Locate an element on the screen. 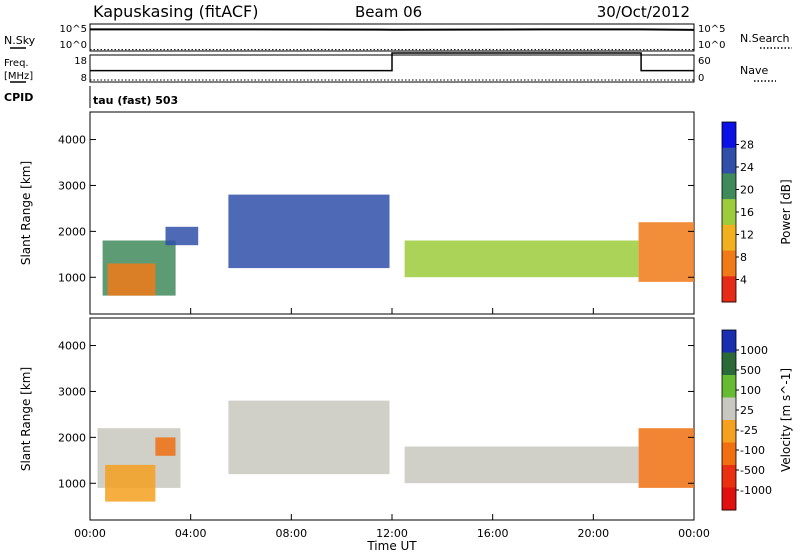 The width and height of the screenshot is (800, 554). noise-right-tick-top: 10^5 is located at coordinates (711, 29).